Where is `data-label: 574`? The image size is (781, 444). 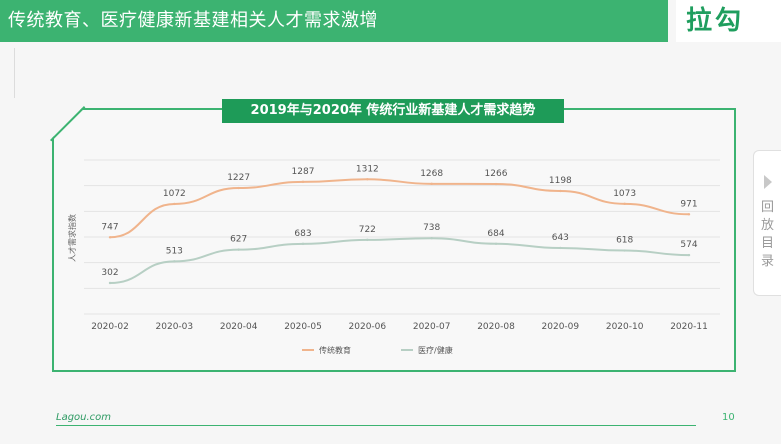 data-label: 574 is located at coordinates (688, 245).